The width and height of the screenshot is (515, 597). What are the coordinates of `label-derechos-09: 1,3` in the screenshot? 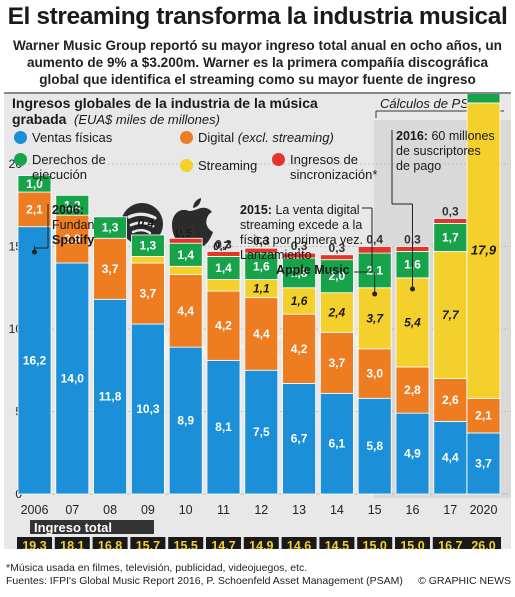 It's located at (148, 246).